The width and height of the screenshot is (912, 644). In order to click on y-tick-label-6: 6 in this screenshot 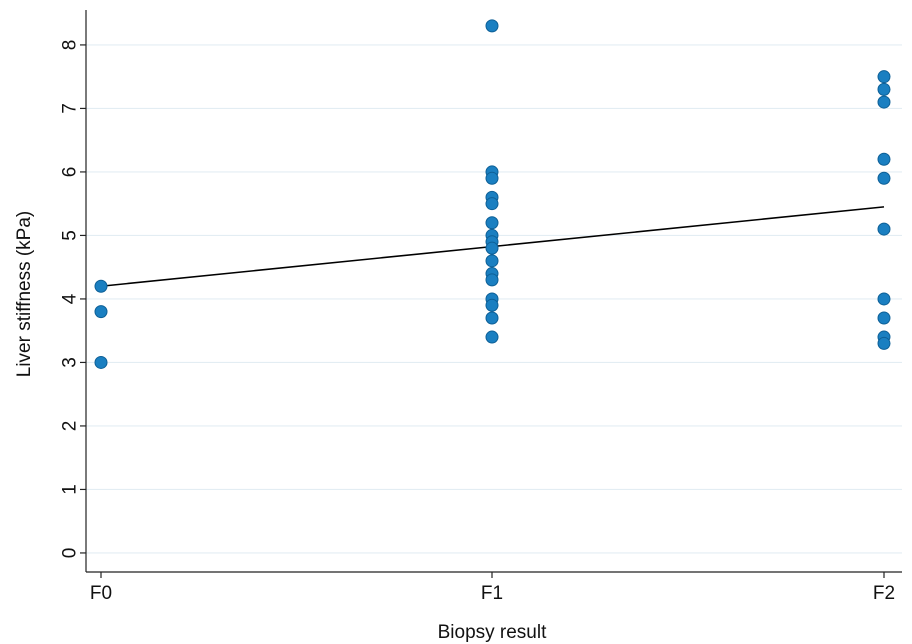, I will do `click(70, 172)`.